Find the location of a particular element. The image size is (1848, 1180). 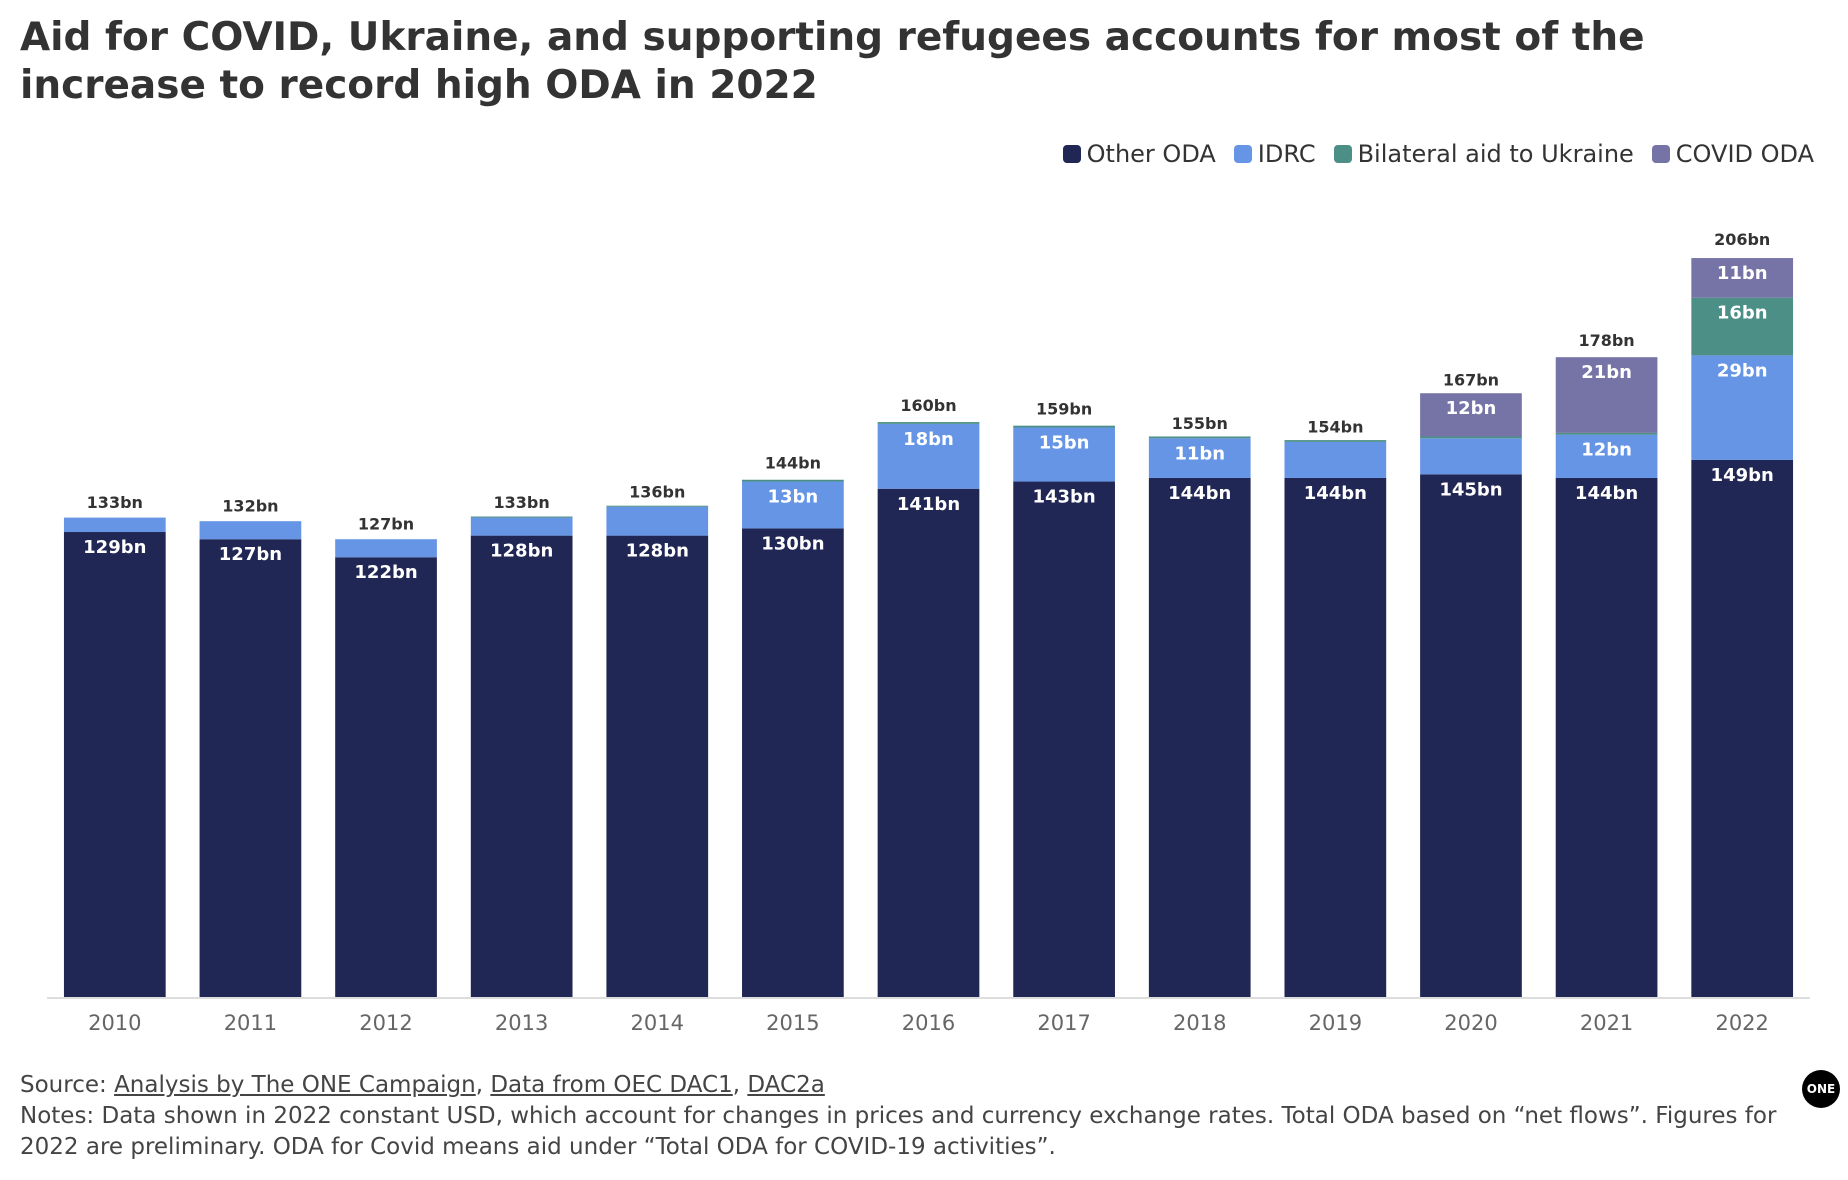

total-label: 167bn is located at coordinates (1471, 380).